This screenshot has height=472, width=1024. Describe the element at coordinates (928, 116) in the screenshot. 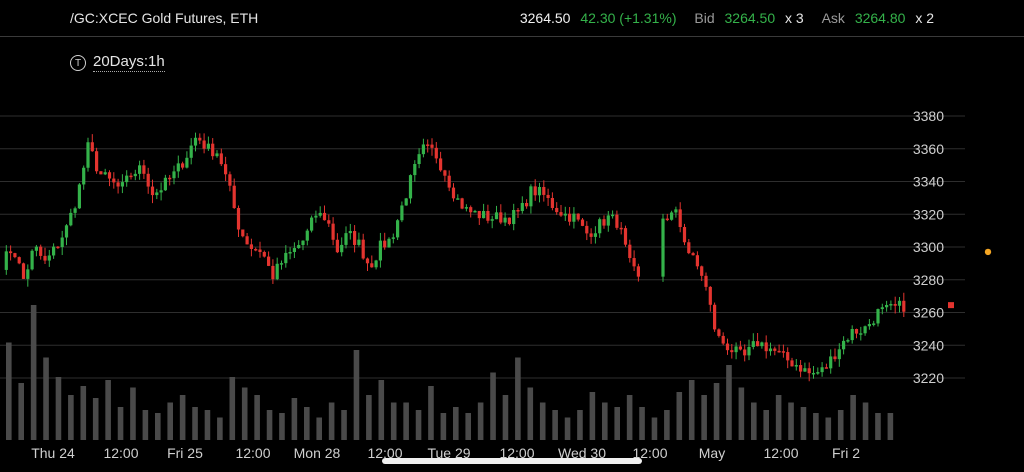

I see `y-tick-label: 3380` at that location.